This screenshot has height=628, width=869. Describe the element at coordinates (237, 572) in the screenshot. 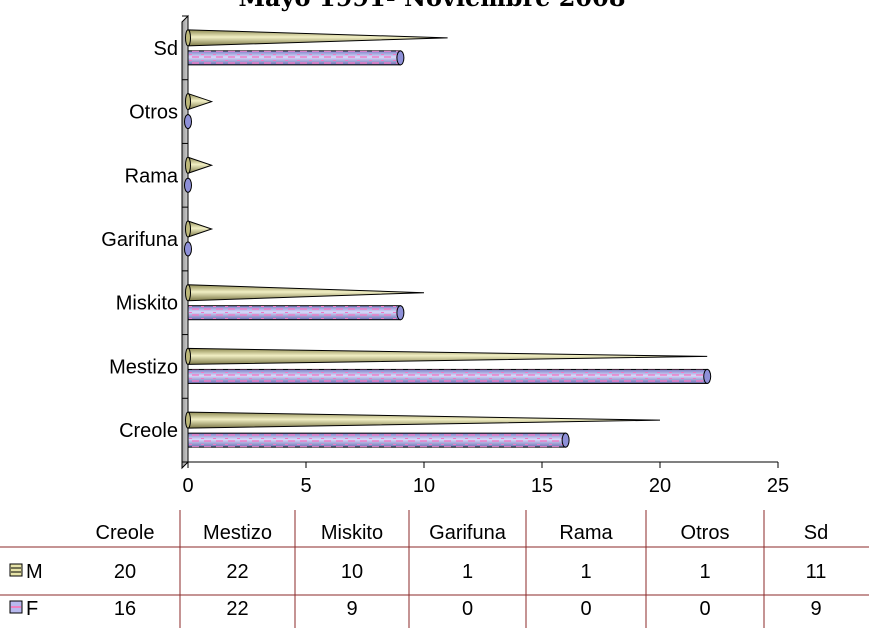

I see `table-cell-m-mestizo: 22` at that location.